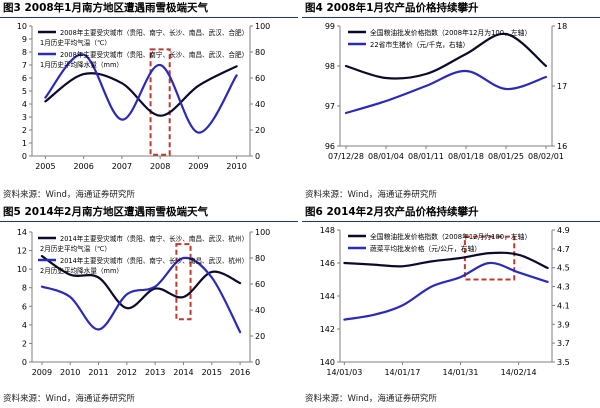 The height and width of the screenshot is (408, 600). I want to click on x-tick-label: 2011, so click(98, 372).